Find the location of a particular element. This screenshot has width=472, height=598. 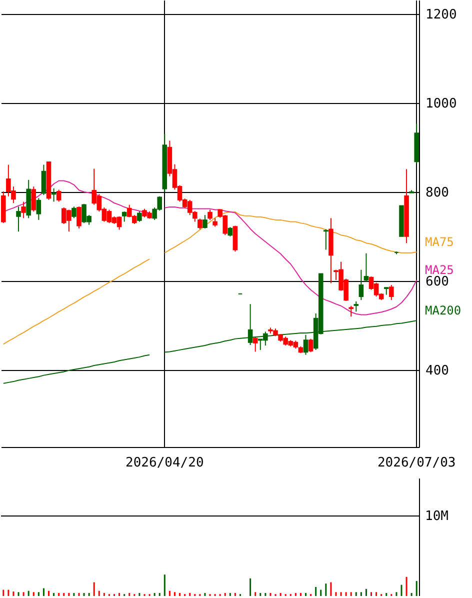

y-tick-label: 1200 is located at coordinates (441, 14).